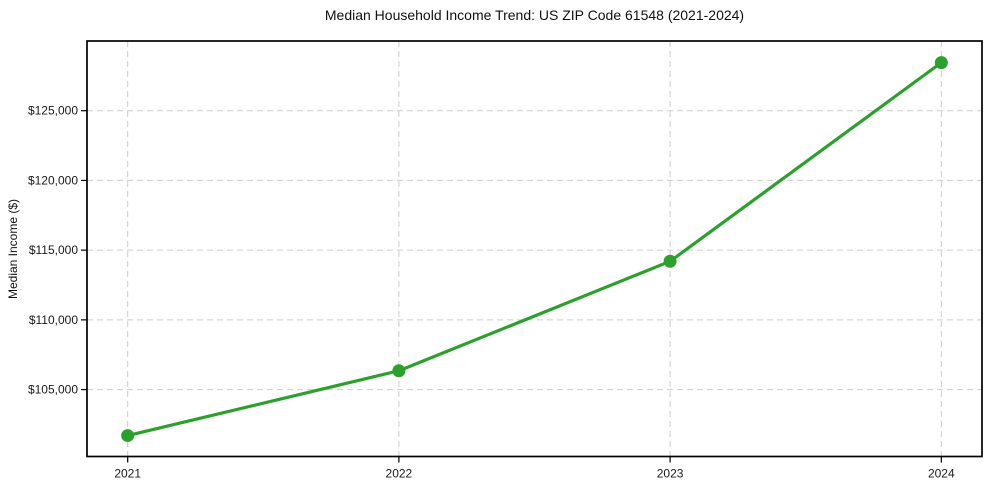 This screenshot has height=490, width=989. What do you see at coordinates (53, 180) in the screenshot?
I see `y-tick-label: $120,000` at bounding box center [53, 180].